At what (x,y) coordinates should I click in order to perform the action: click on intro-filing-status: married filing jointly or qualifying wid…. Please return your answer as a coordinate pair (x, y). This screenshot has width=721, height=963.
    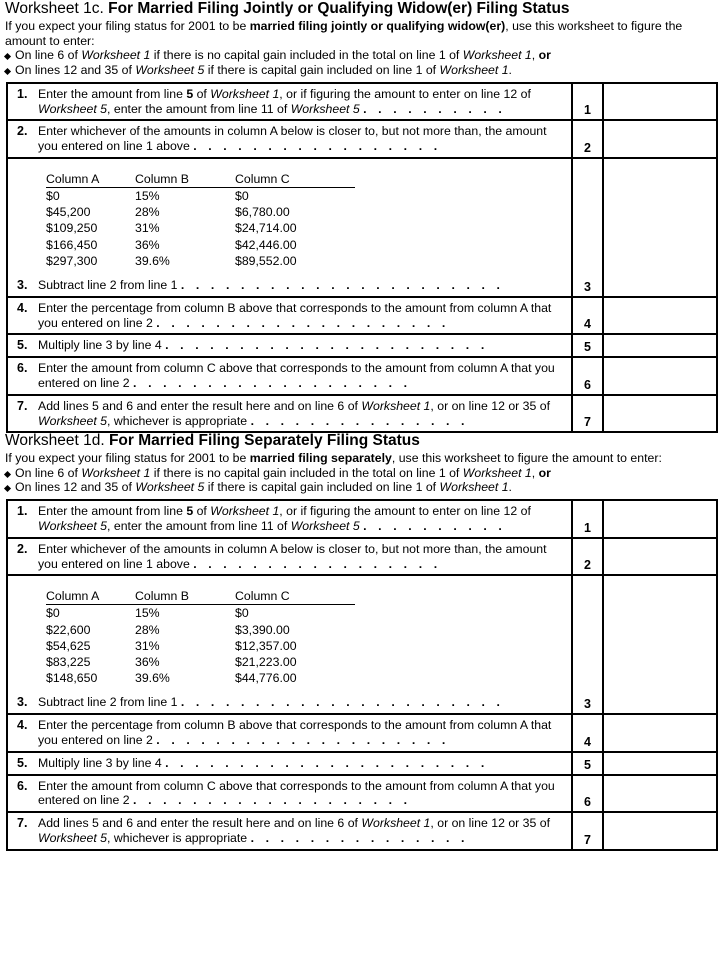
    Looking at the image, I should click on (377, 26).